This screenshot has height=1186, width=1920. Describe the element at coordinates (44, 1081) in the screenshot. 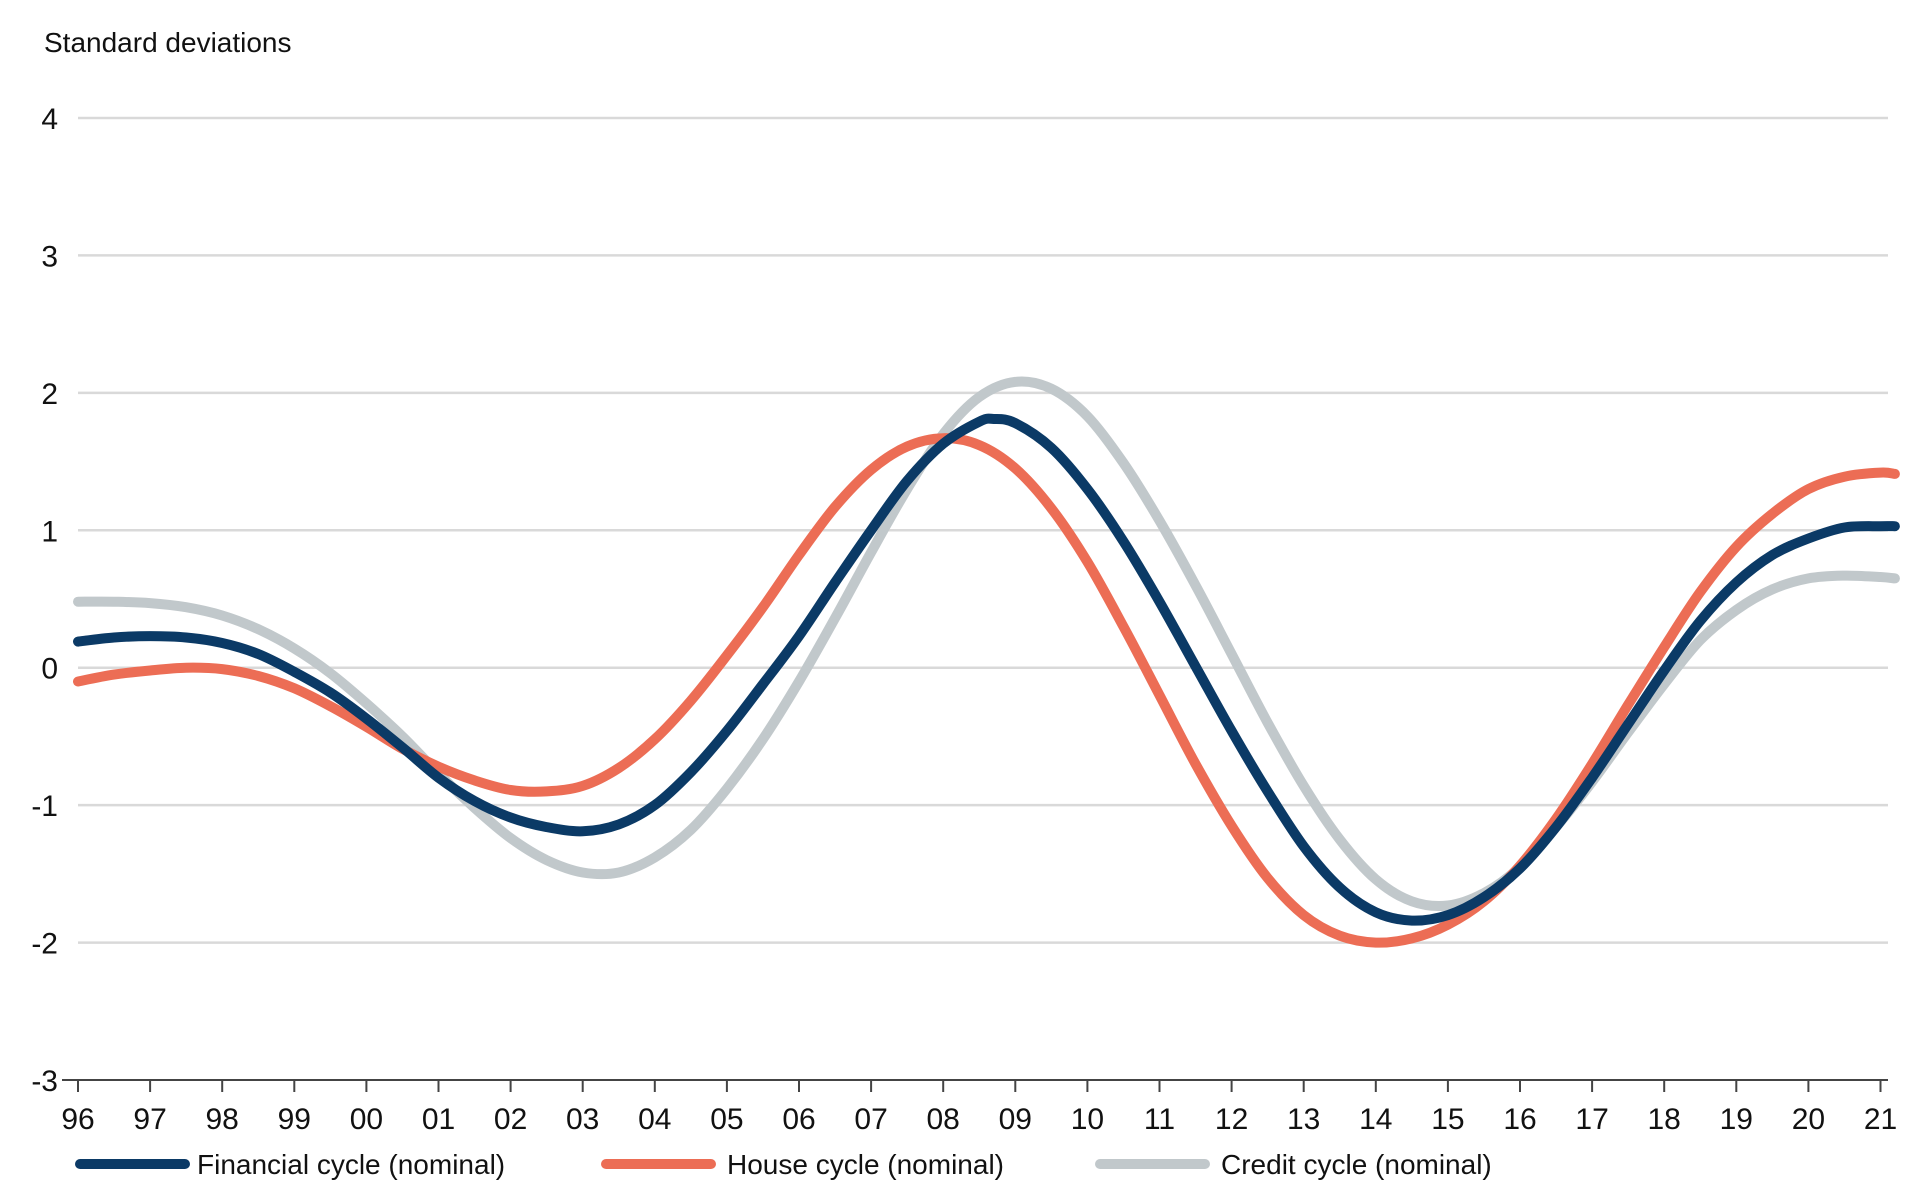

I see `y-tick-label: -3` at that location.